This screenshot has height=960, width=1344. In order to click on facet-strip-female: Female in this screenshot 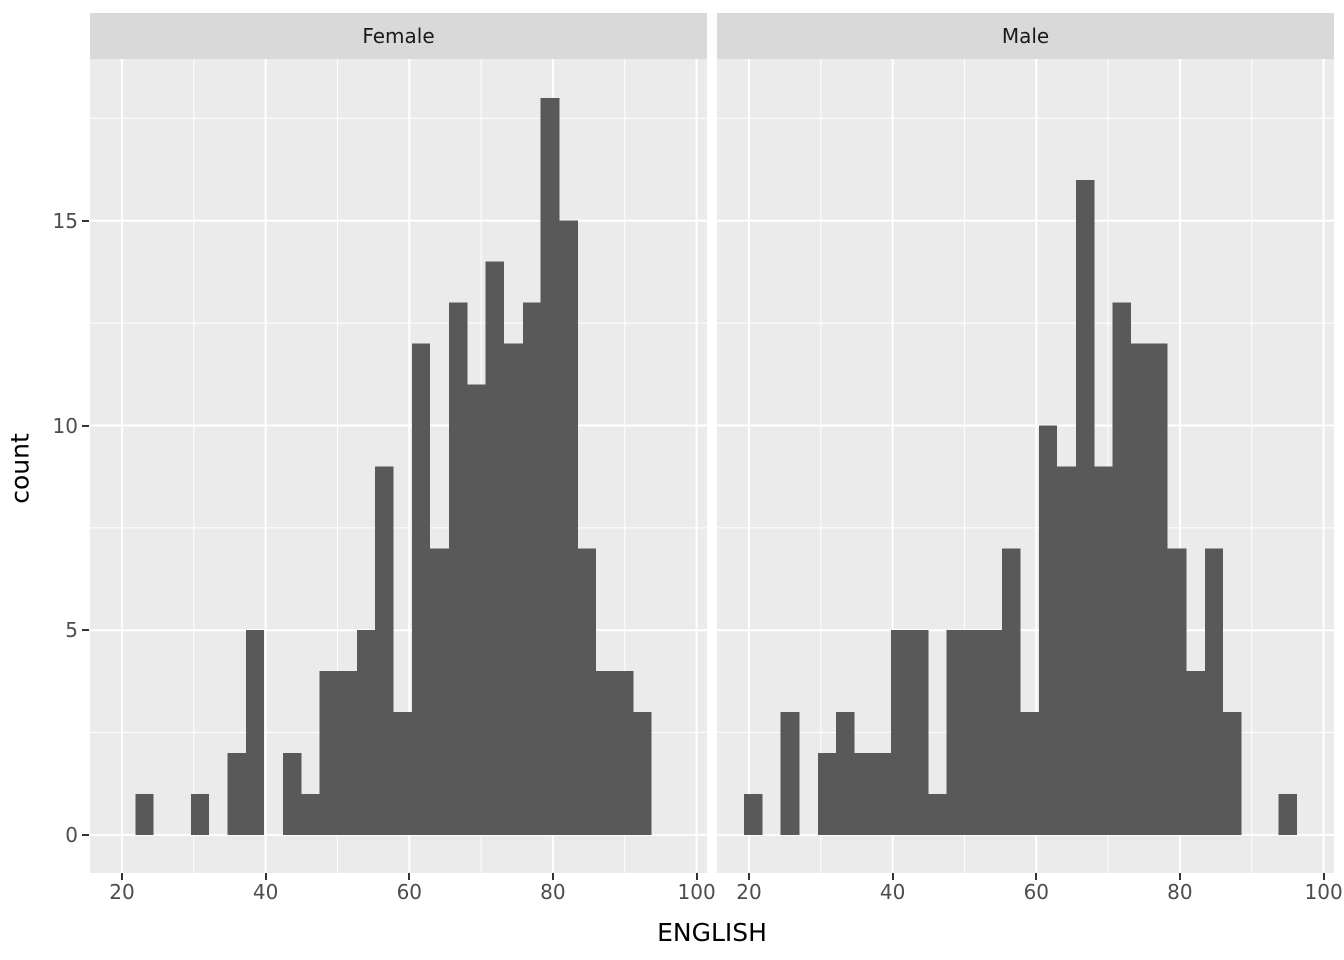, I will do `click(398, 36)`.